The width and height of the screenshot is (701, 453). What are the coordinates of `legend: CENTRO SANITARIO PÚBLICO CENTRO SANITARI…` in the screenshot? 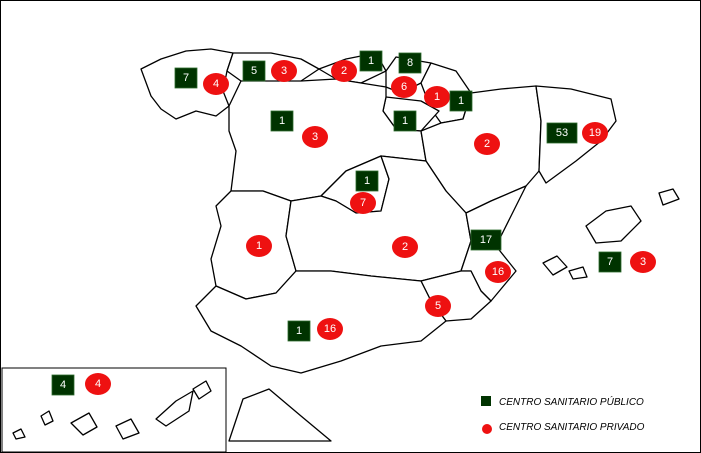 It's located at (563, 414).